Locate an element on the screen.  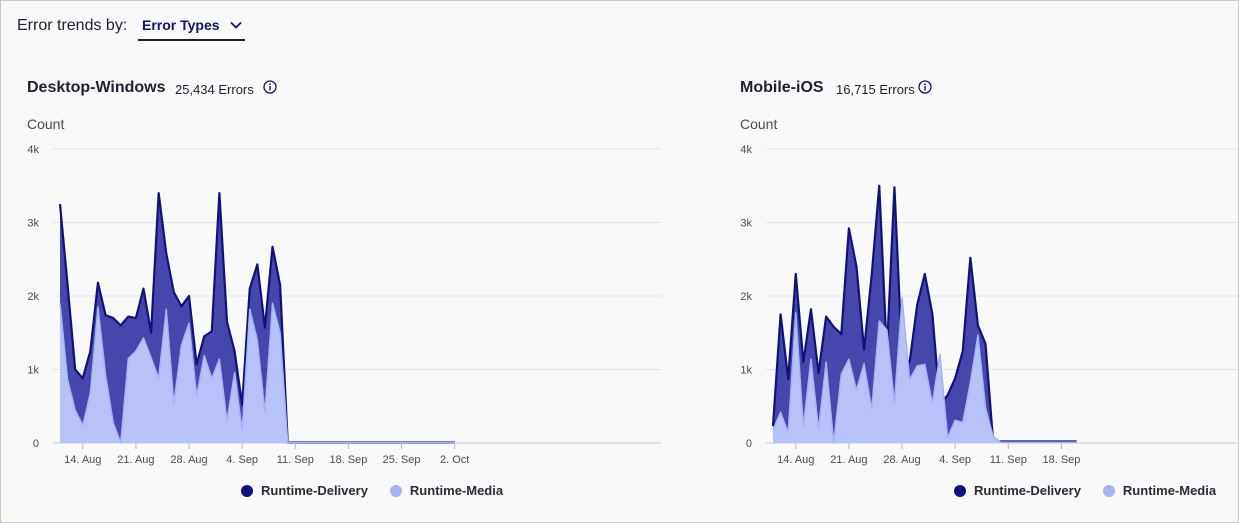
error-trends-header: Error trends by: is located at coordinates (72, 26).